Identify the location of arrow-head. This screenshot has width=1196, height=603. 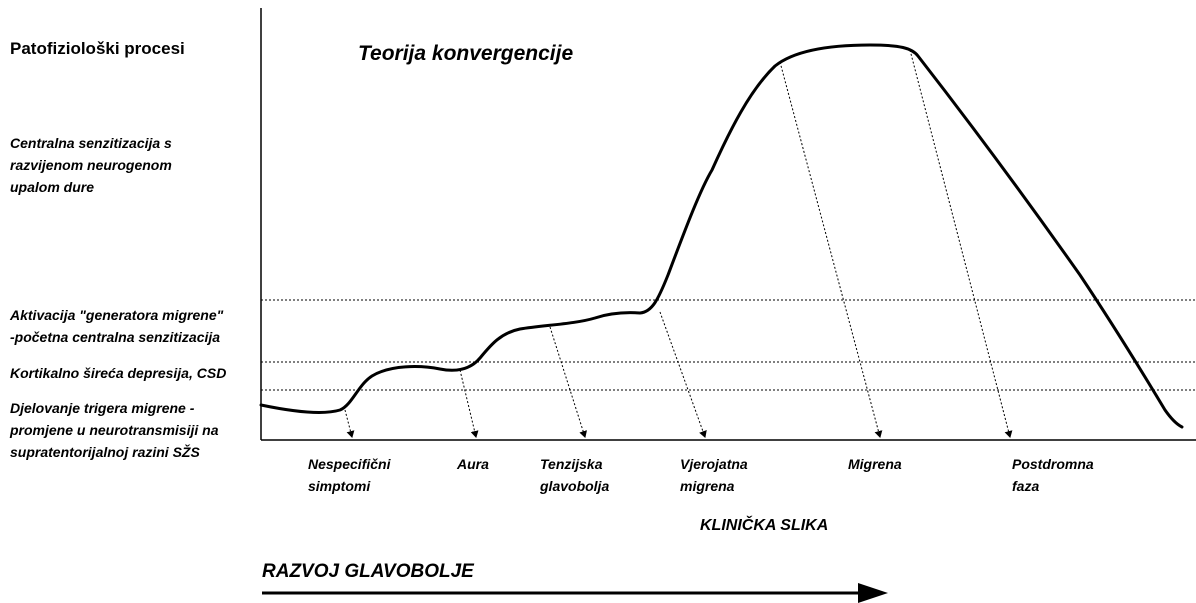
(873, 593).